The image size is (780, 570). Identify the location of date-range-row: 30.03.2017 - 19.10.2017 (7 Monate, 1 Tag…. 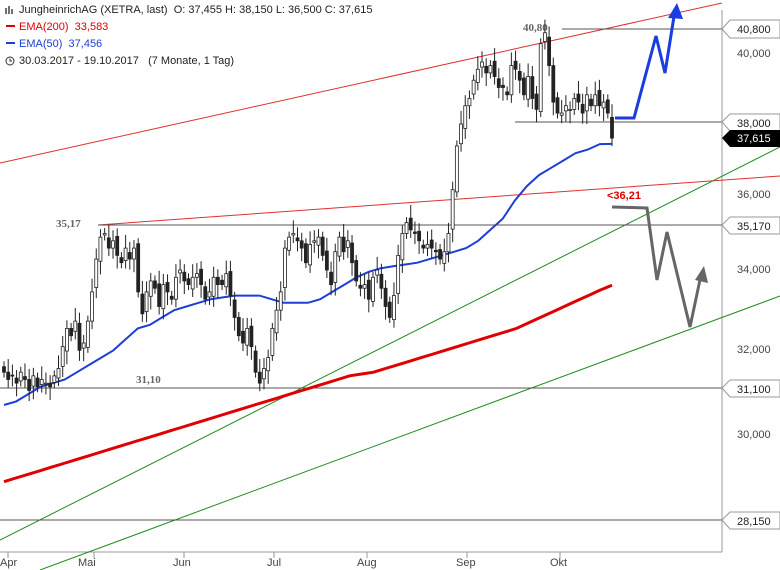
(119, 61).